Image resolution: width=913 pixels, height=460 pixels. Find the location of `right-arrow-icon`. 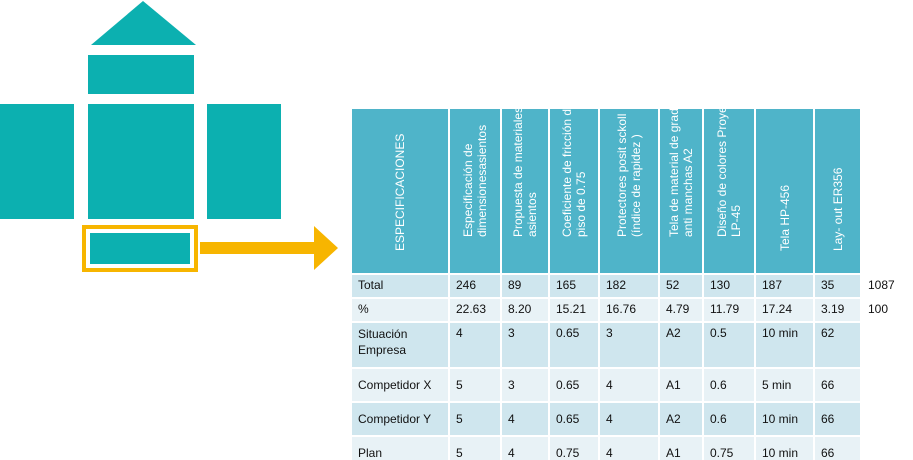

right-arrow-icon is located at coordinates (269, 248).